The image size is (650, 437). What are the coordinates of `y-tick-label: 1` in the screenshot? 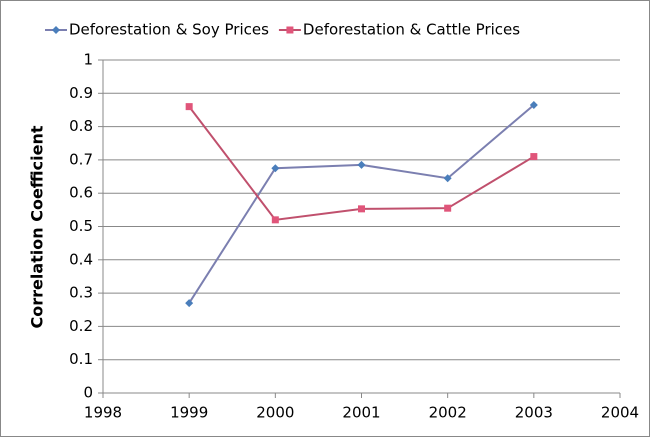 It's located at (88, 60).